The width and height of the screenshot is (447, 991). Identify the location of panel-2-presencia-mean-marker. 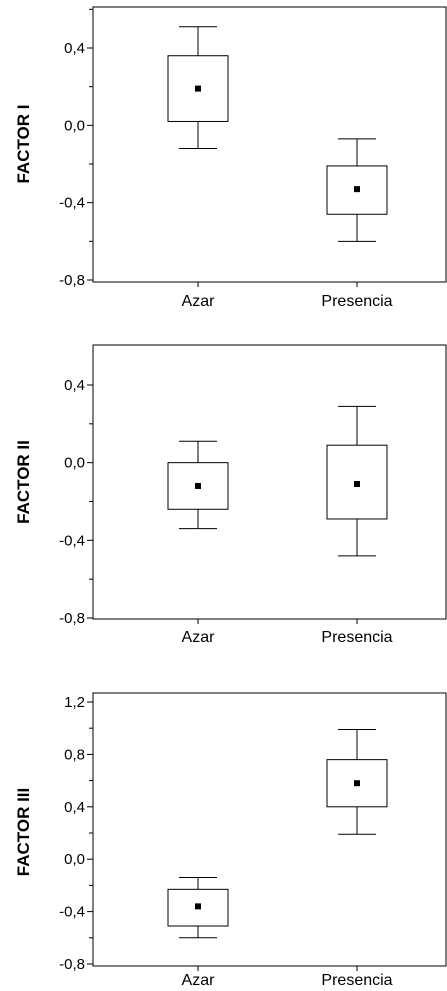
(357, 484).